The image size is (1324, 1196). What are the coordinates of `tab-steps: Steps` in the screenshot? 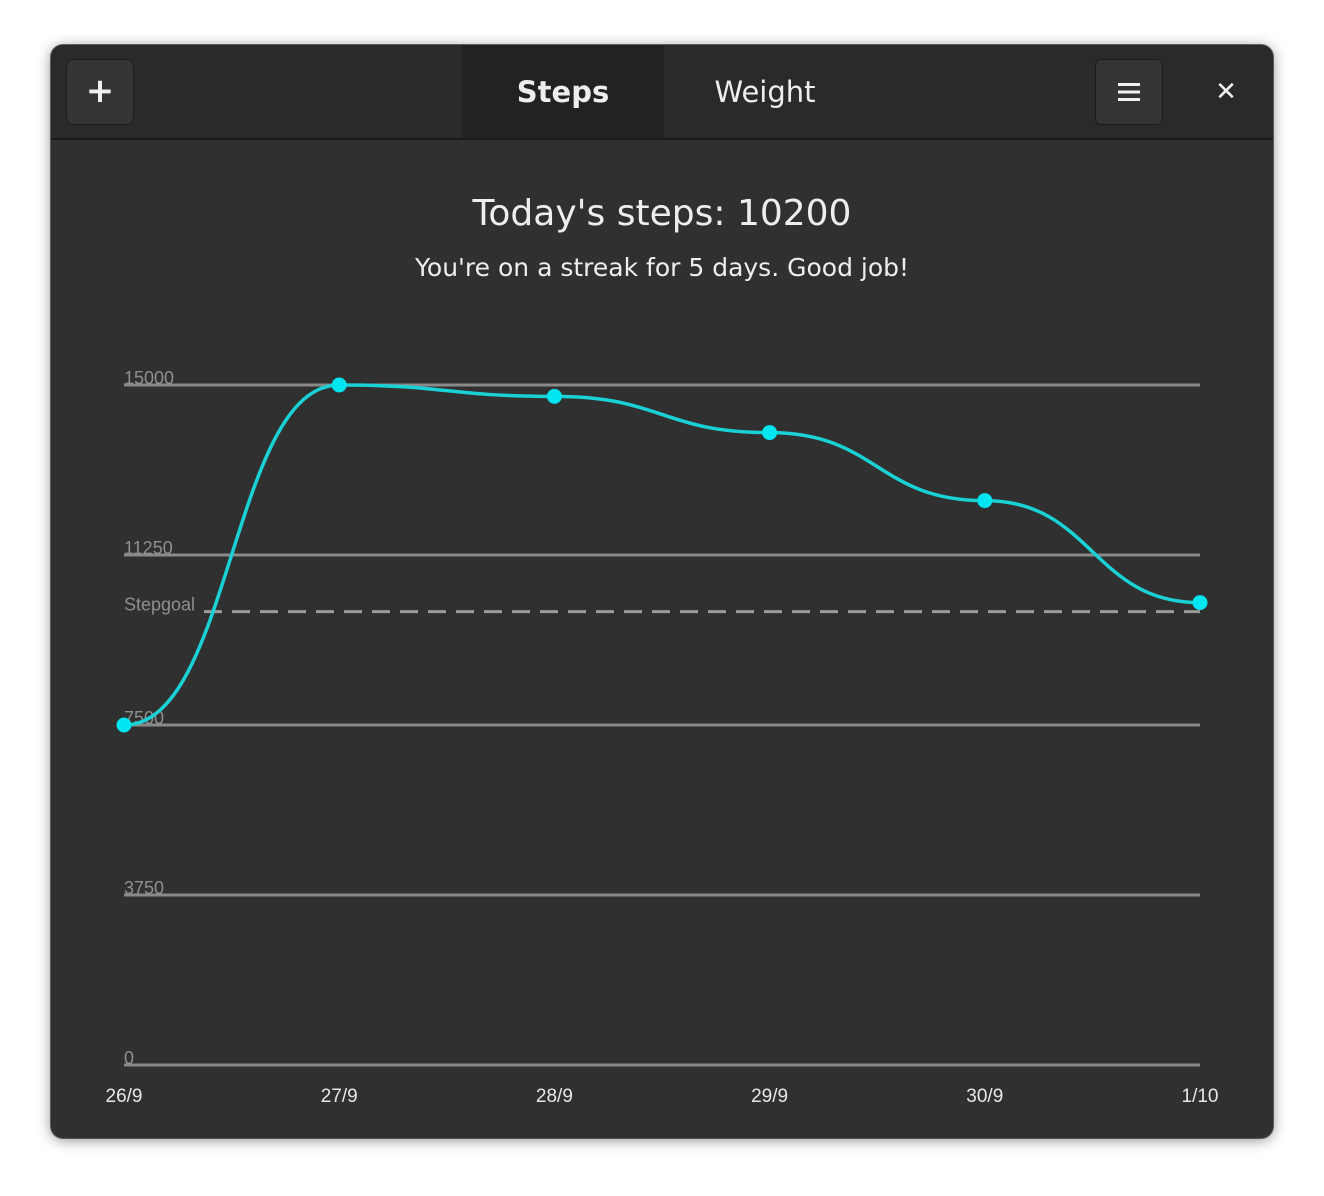 It's located at (563, 91).